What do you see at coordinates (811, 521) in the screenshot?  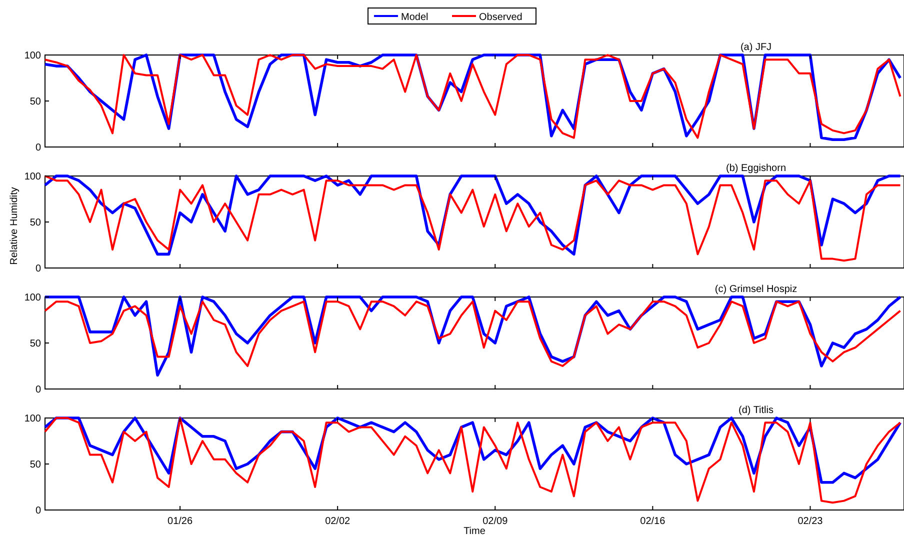 I see `x-tick-label: 02/23` at bounding box center [811, 521].